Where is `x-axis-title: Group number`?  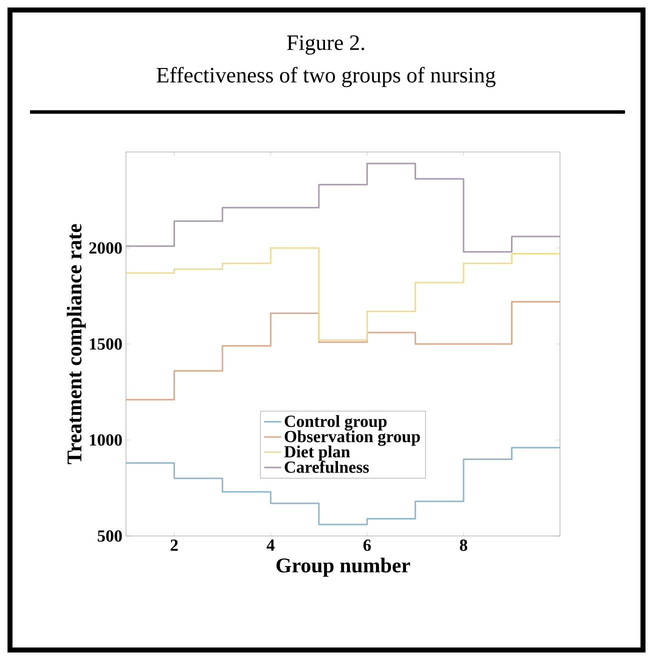
x-axis-title: Group number is located at coordinates (343, 567).